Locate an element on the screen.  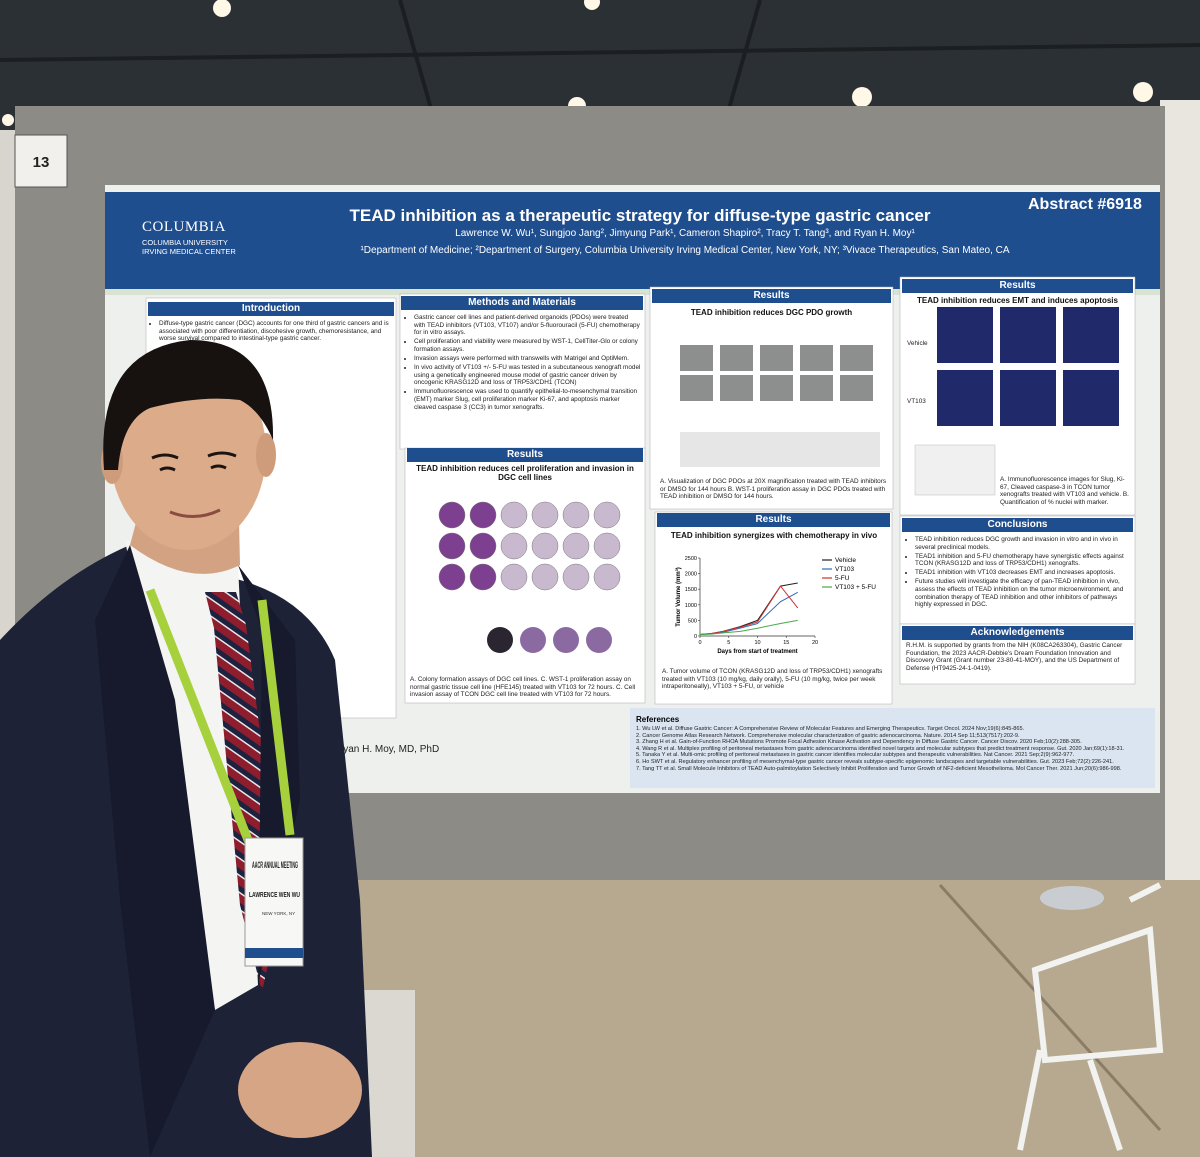
y-tick-label: 0 is located at coordinates (695, 637).